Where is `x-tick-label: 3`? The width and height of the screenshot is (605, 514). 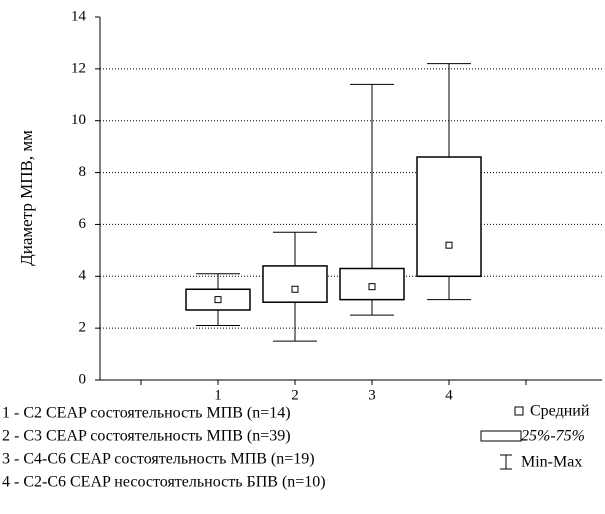
x-tick-label: 3 is located at coordinates (372, 395).